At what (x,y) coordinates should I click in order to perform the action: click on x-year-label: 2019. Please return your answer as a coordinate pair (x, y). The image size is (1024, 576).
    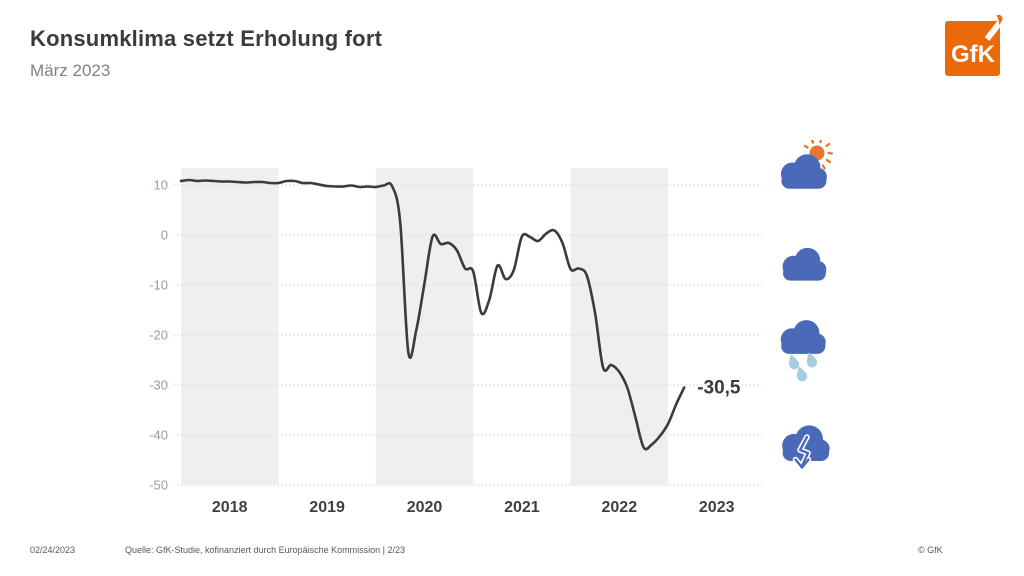
    Looking at the image, I should click on (327, 507).